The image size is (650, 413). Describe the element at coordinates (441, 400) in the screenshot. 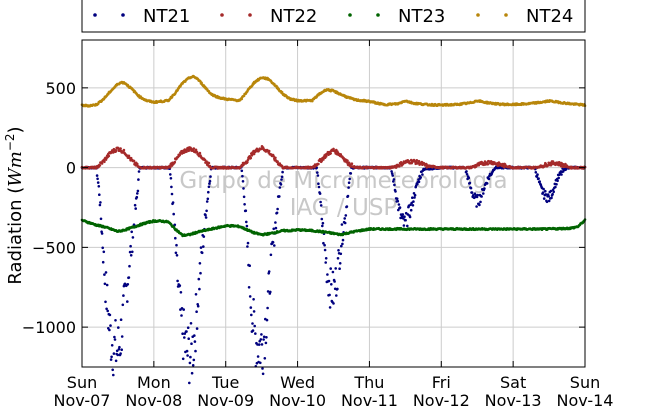

I see `x-tick-label-date: Nov-12` at that location.